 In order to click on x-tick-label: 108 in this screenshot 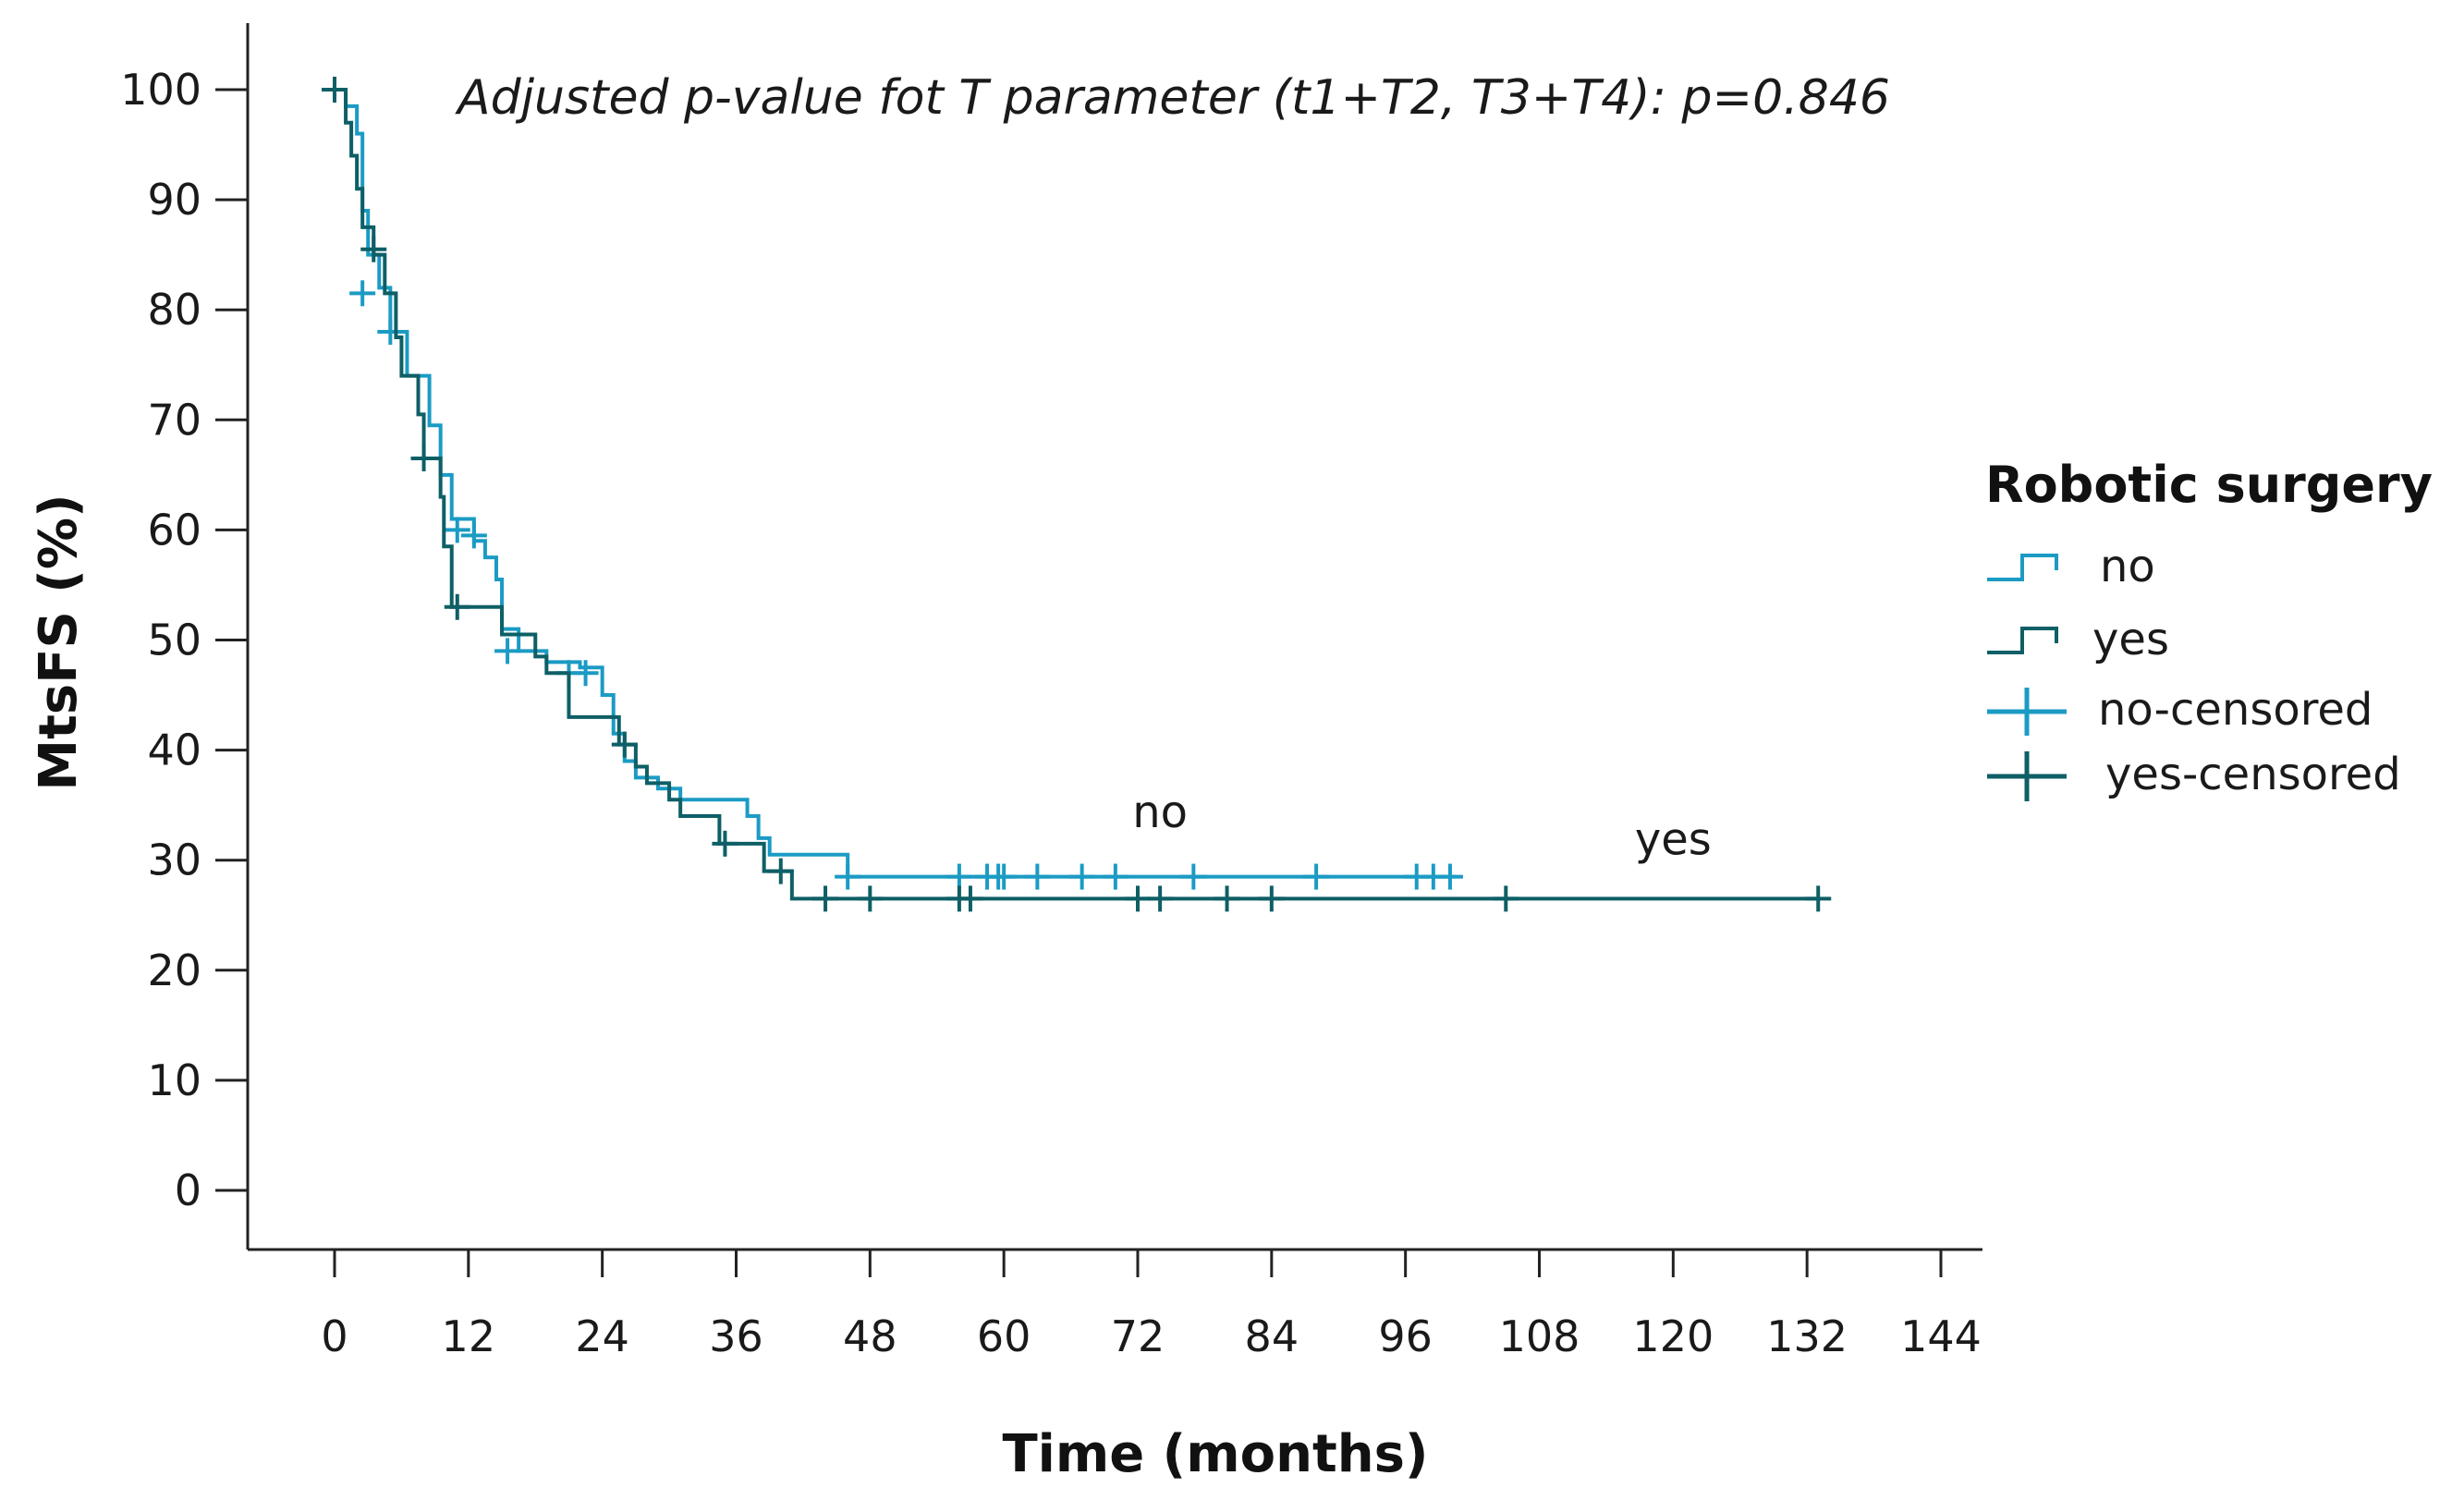, I will do `click(1539, 1336)`.